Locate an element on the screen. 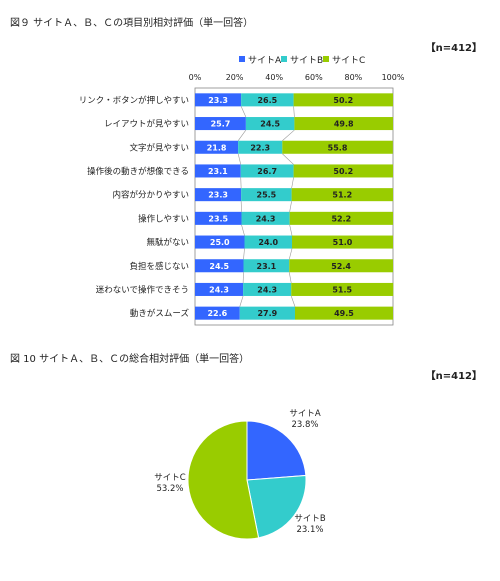  bar-value-label: 55.8 is located at coordinates (338, 147).